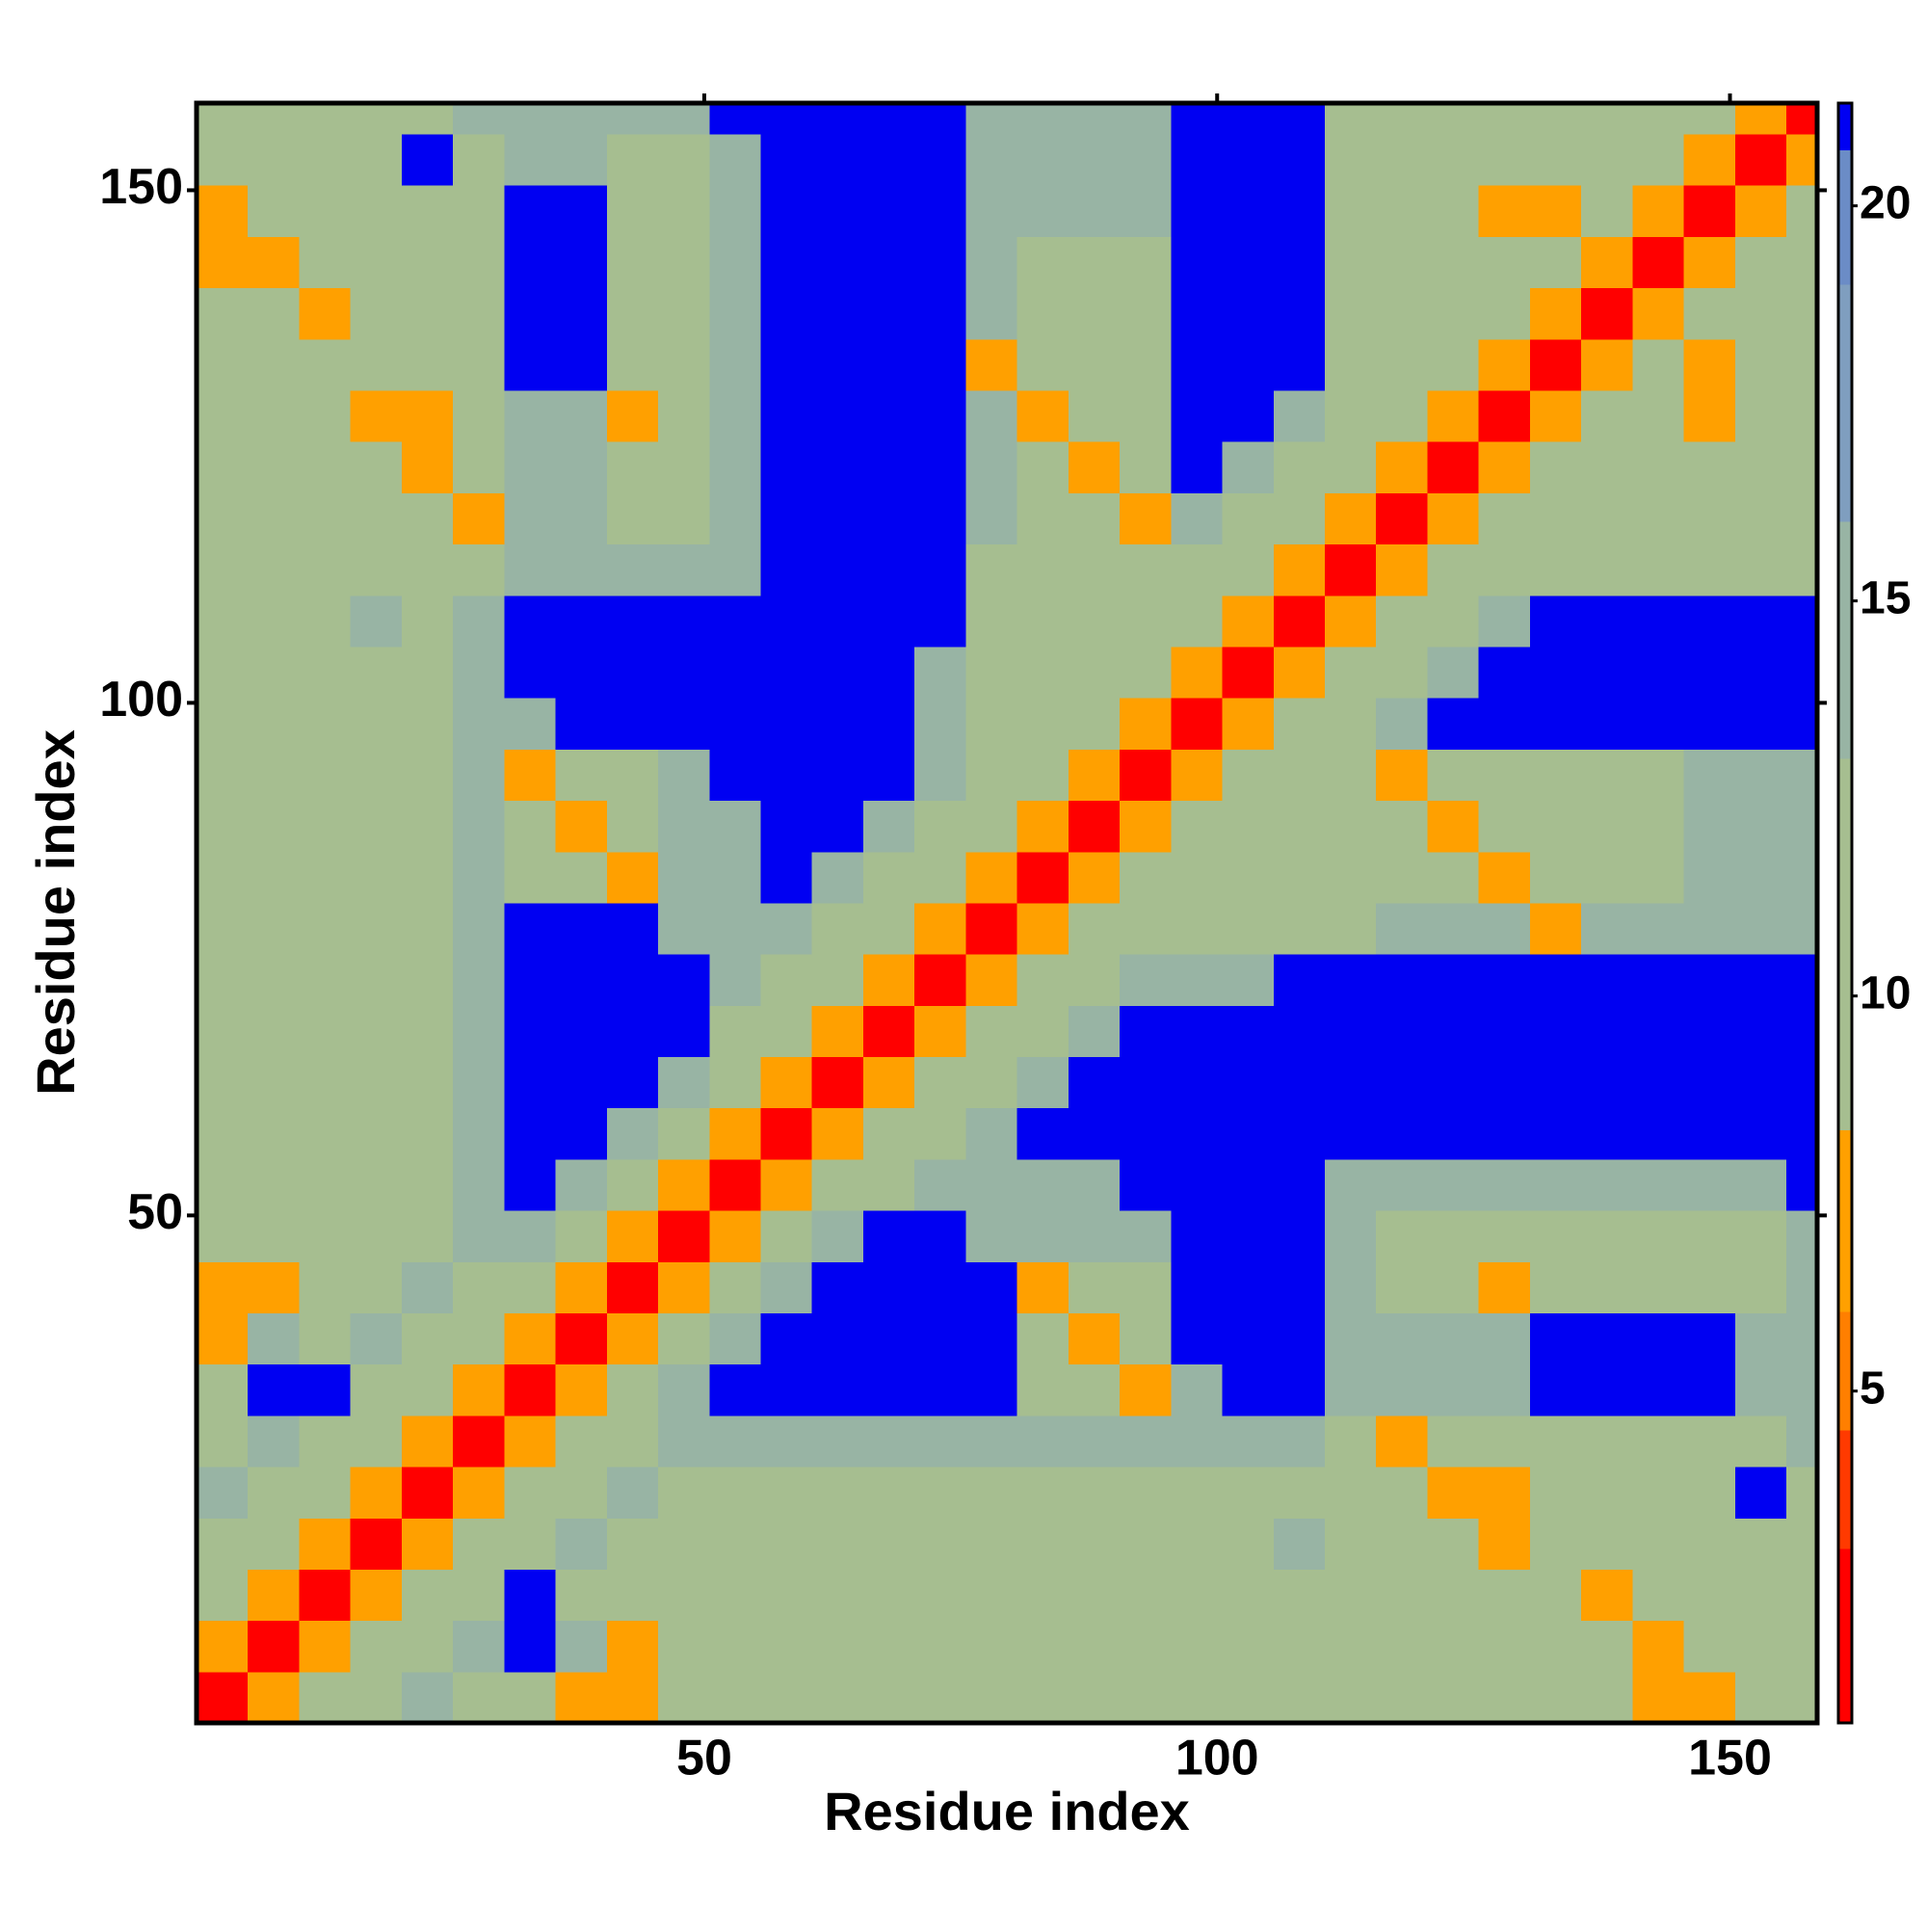 This screenshot has width=1927, height=1932. I want to click on colorbar-tick-label: 20, so click(1885, 202).